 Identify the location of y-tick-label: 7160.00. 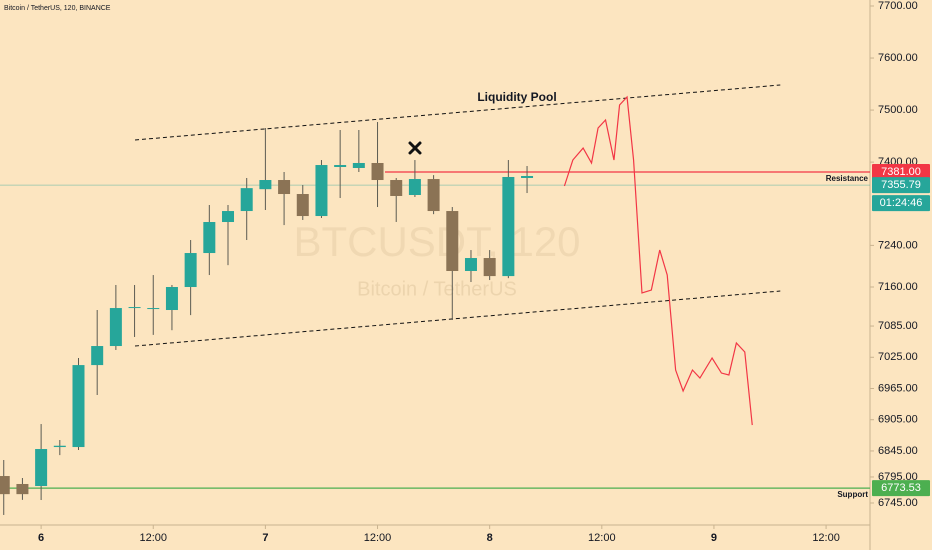
(898, 287).